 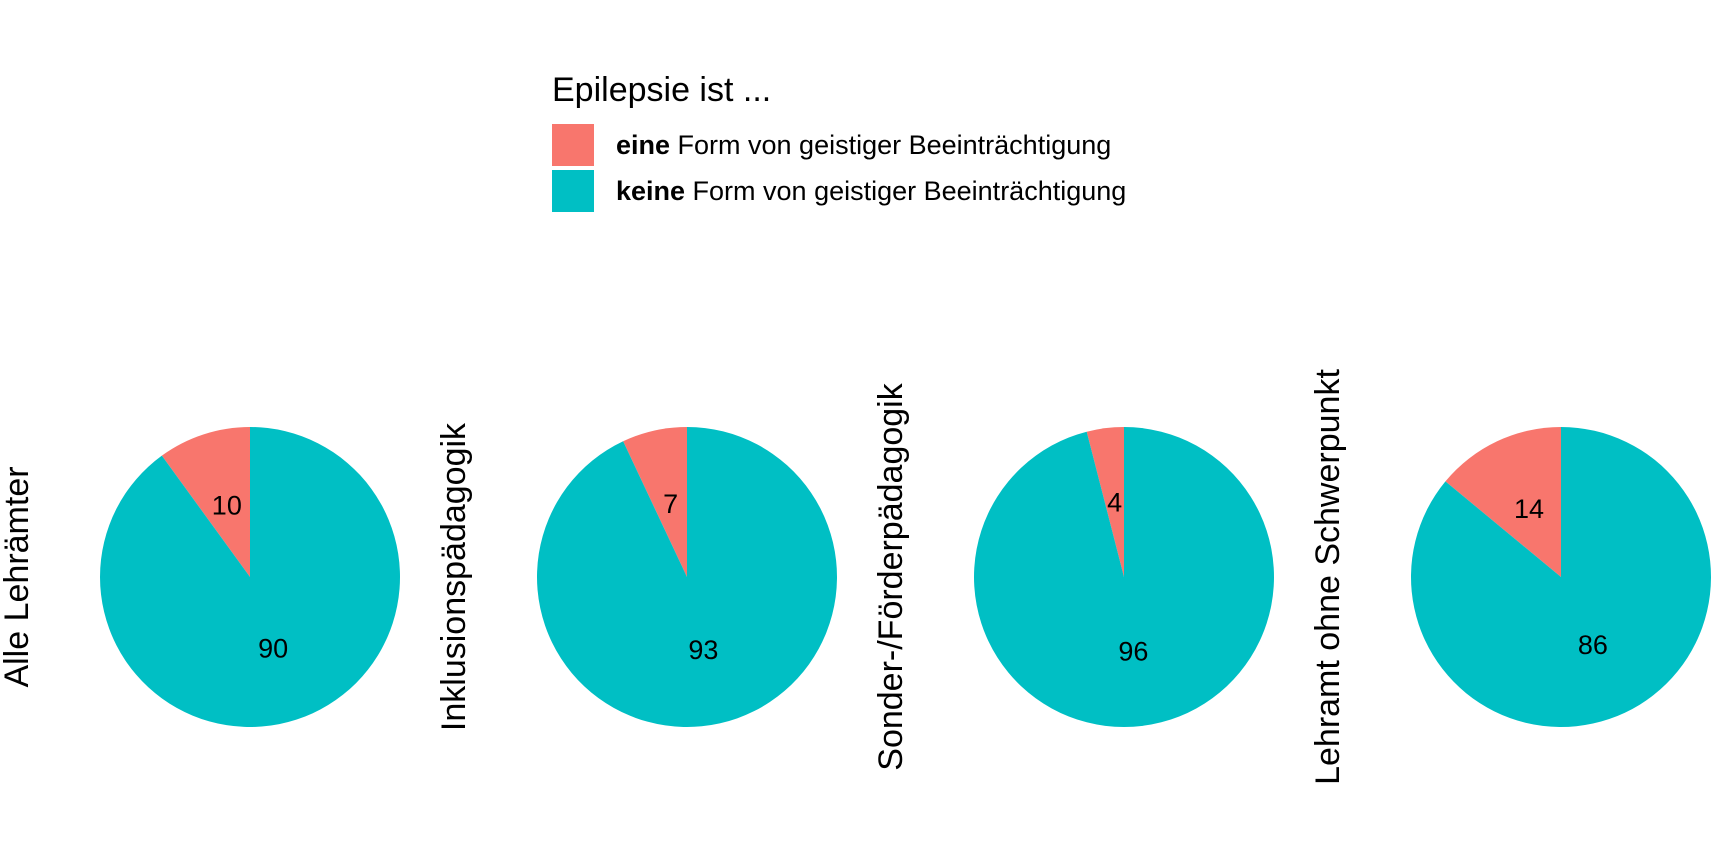 I want to click on pie-panel: Lehramt ohne Schwerpunkt 14 86, so click(x=1510, y=577).